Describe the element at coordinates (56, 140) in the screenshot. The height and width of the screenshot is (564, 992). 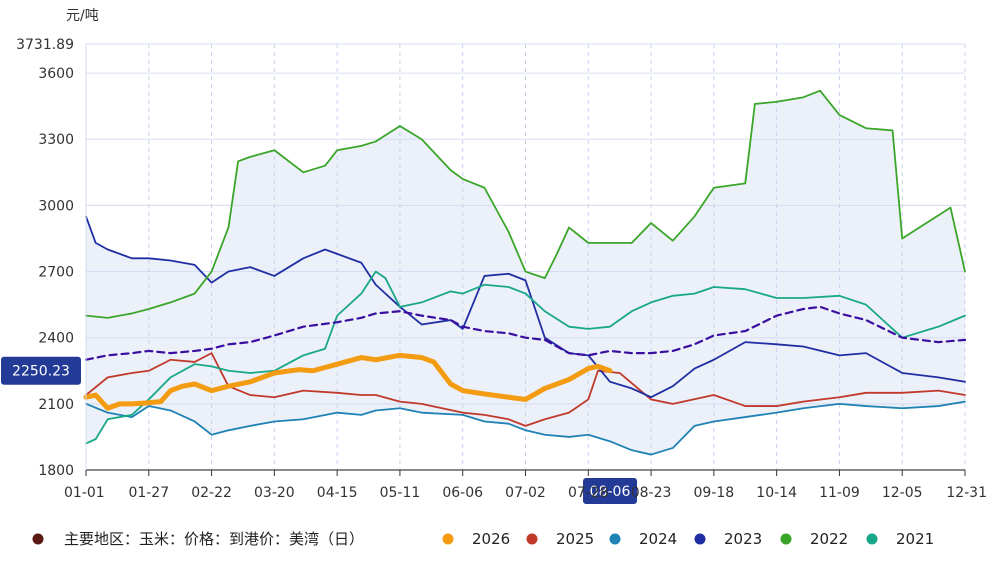
I see `y-tick-label: 3300` at that location.